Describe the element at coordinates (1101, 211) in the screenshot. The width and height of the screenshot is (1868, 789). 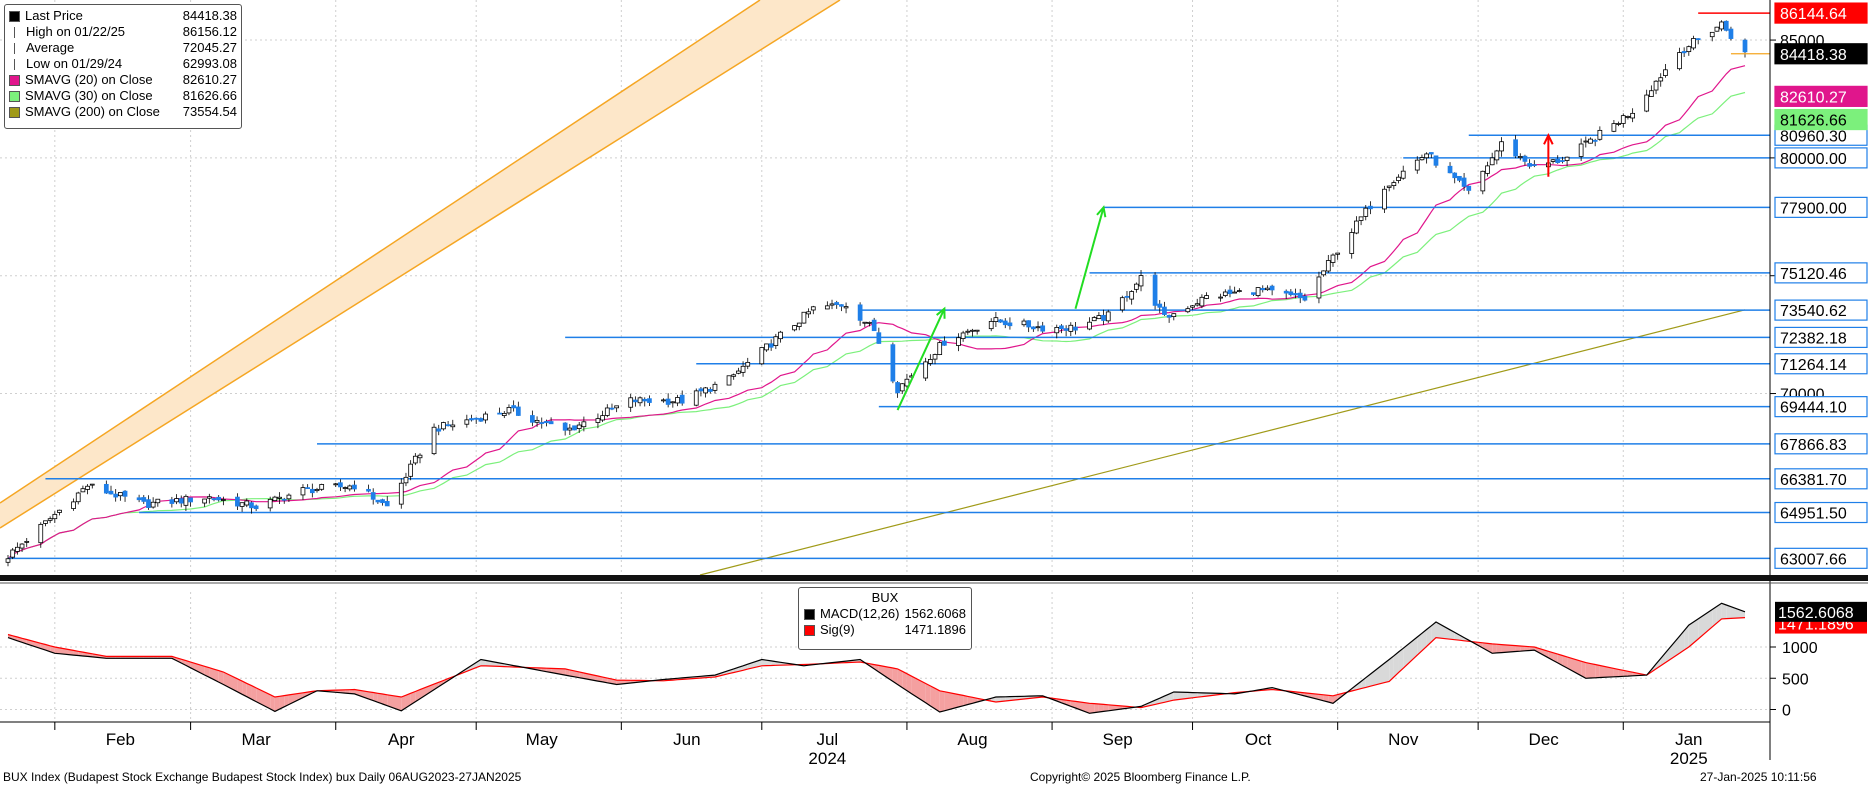
I see `green-arrow-2-head` at that location.